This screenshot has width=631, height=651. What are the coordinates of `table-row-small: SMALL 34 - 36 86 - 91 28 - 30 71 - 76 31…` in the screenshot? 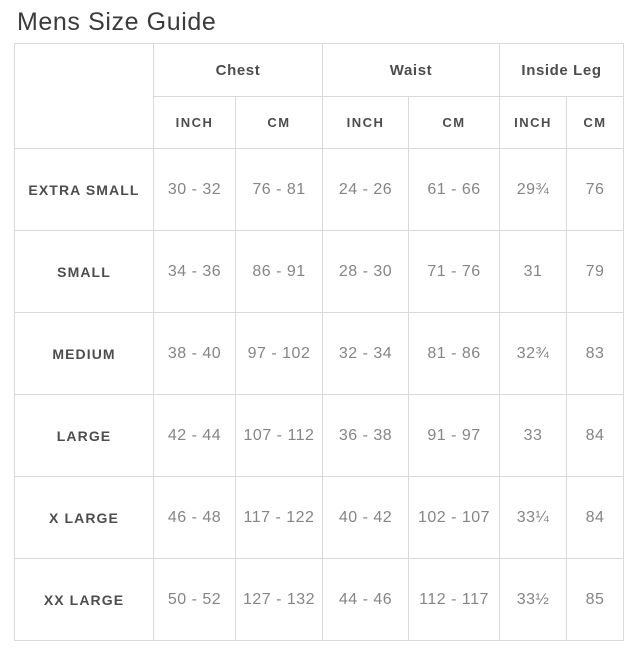 It's located at (319, 271).